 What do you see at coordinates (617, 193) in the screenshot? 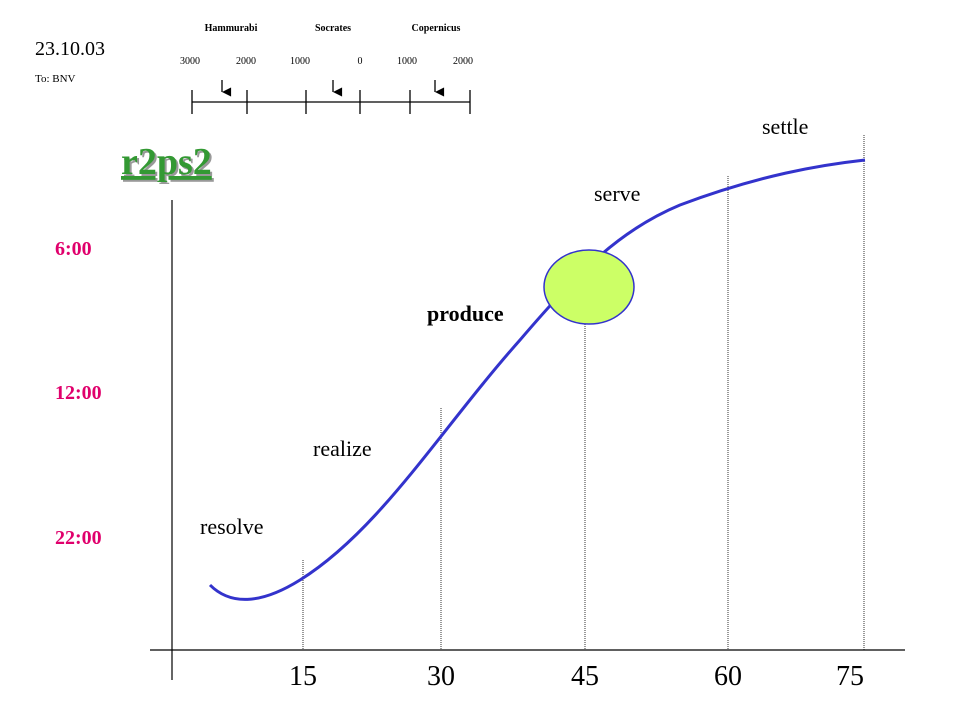
I see `phase-label: serve` at bounding box center [617, 193].